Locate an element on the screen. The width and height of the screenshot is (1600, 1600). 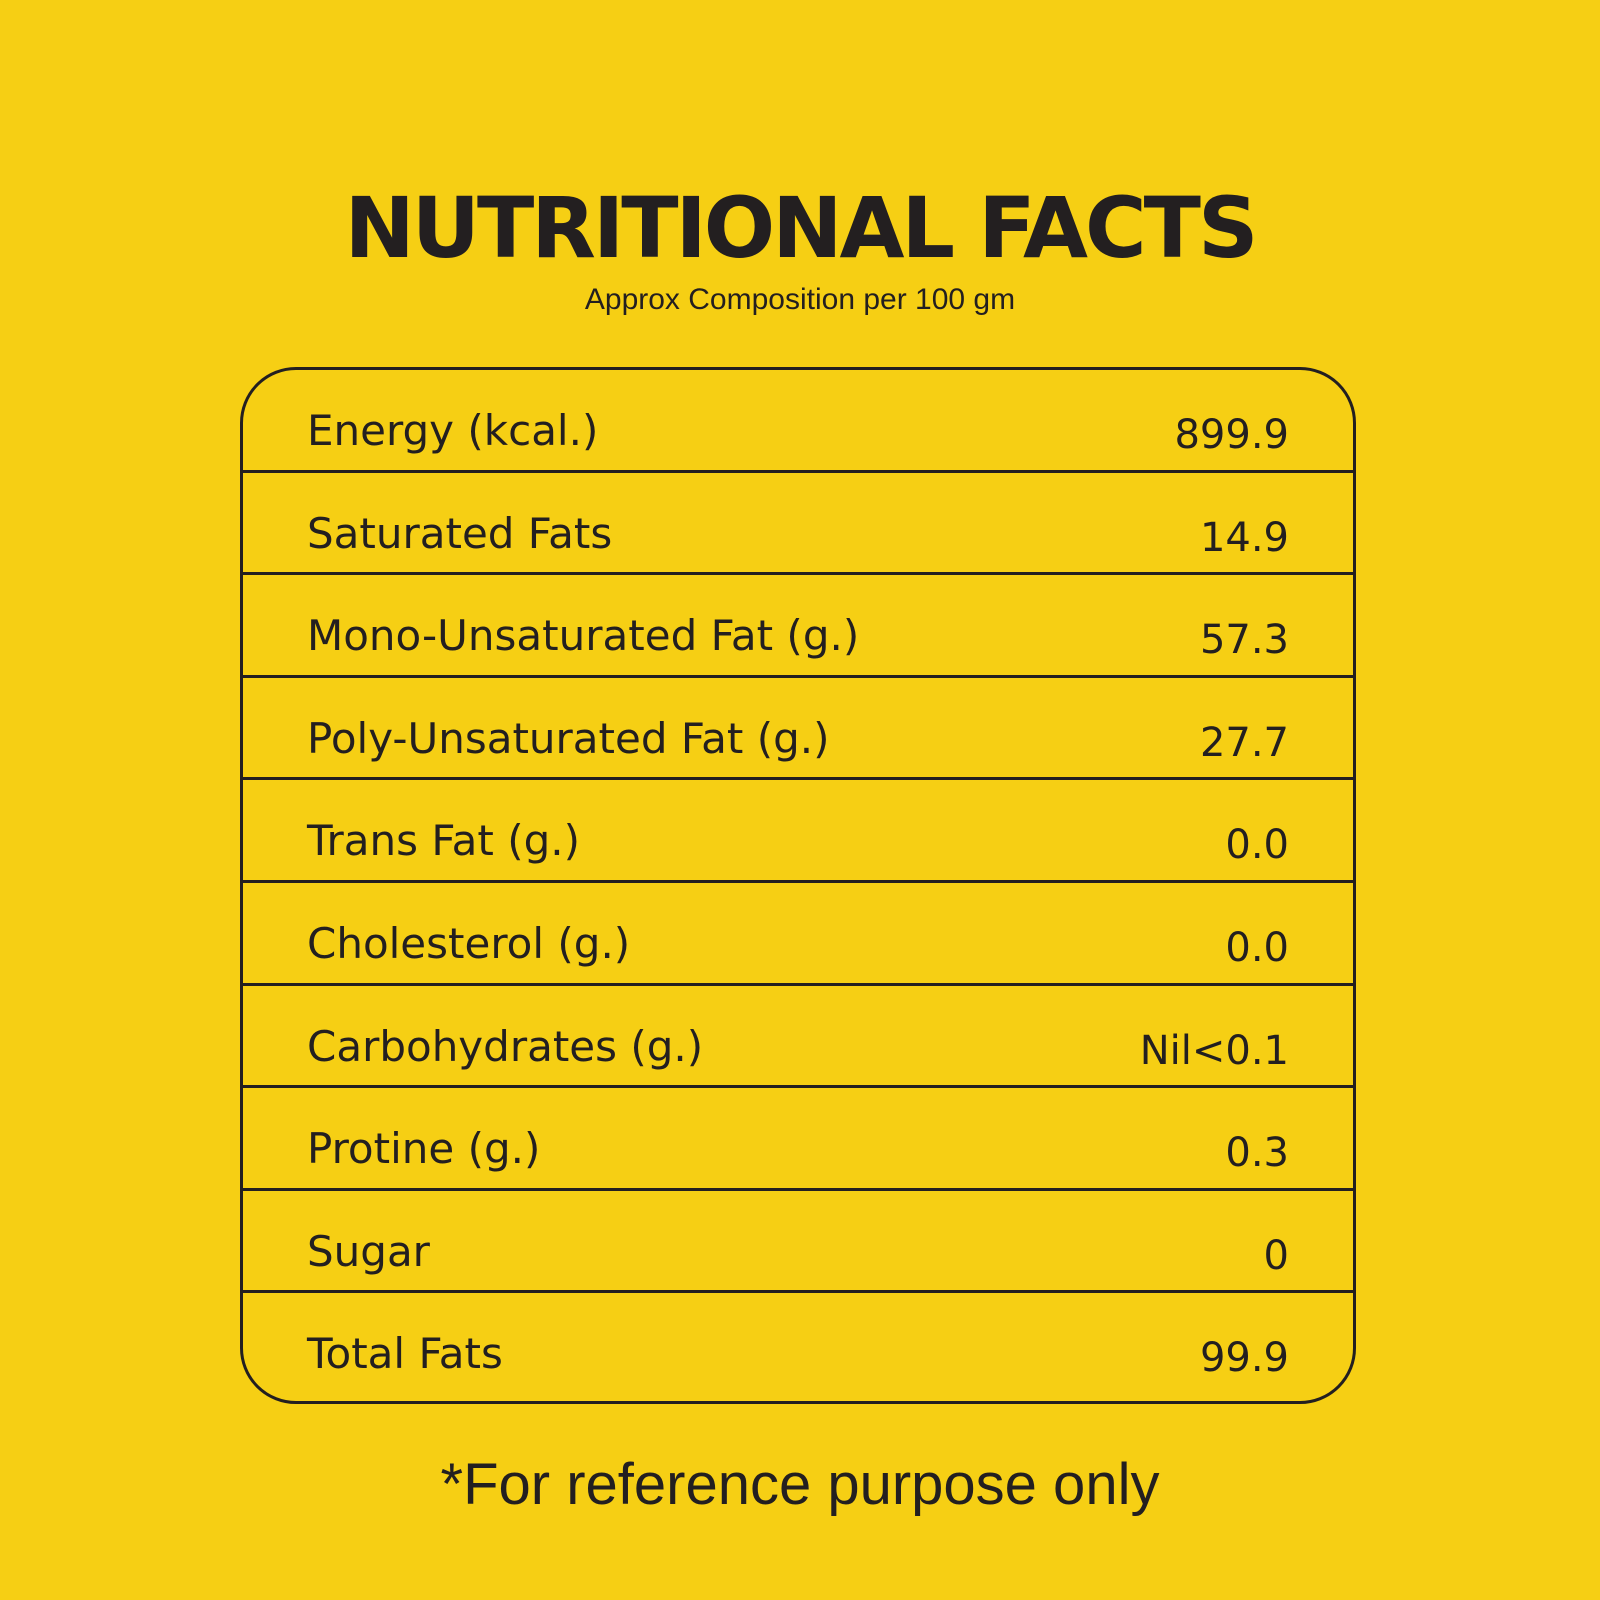
row-label: Energy (kcal.) is located at coordinates (453, 430).